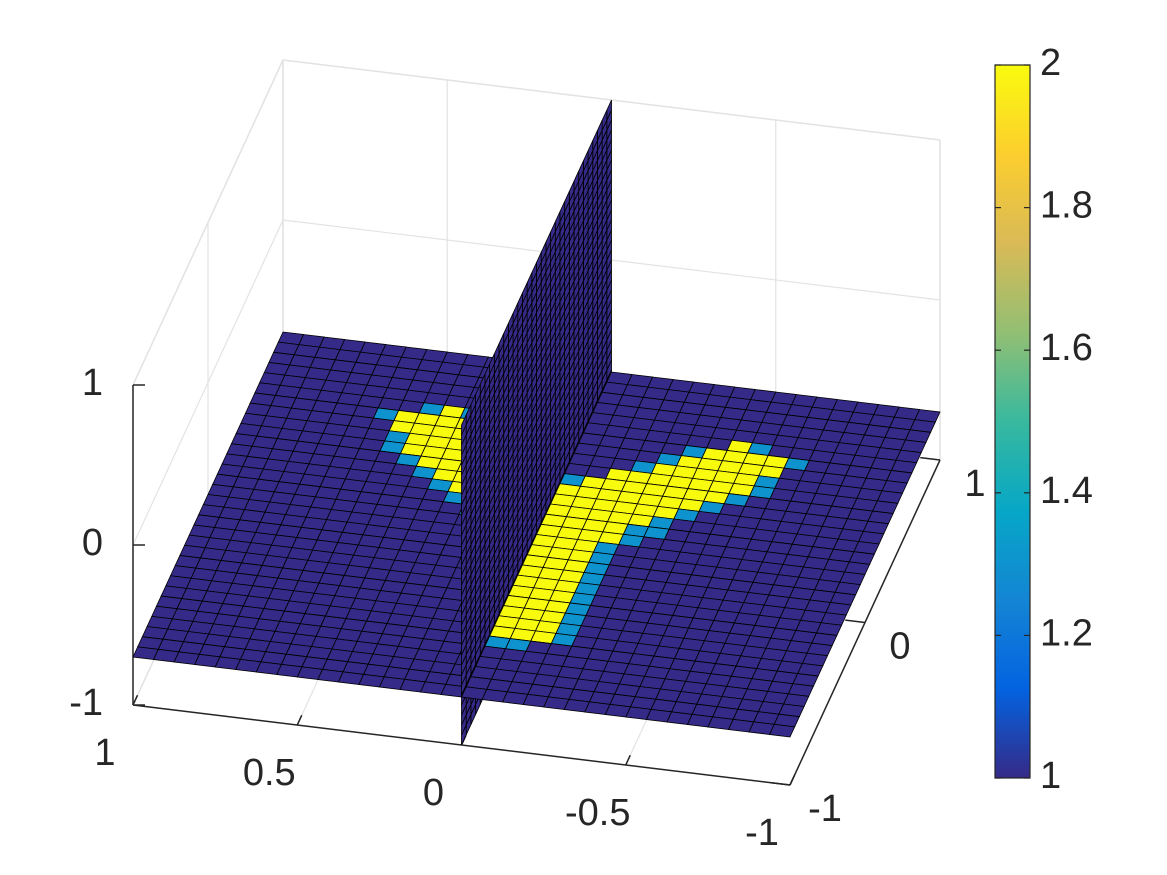 Image resolution: width=1167 pixels, height=875 pixels. What do you see at coordinates (1012, 421) in the screenshot?
I see `colorbar` at bounding box center [1012, 421].